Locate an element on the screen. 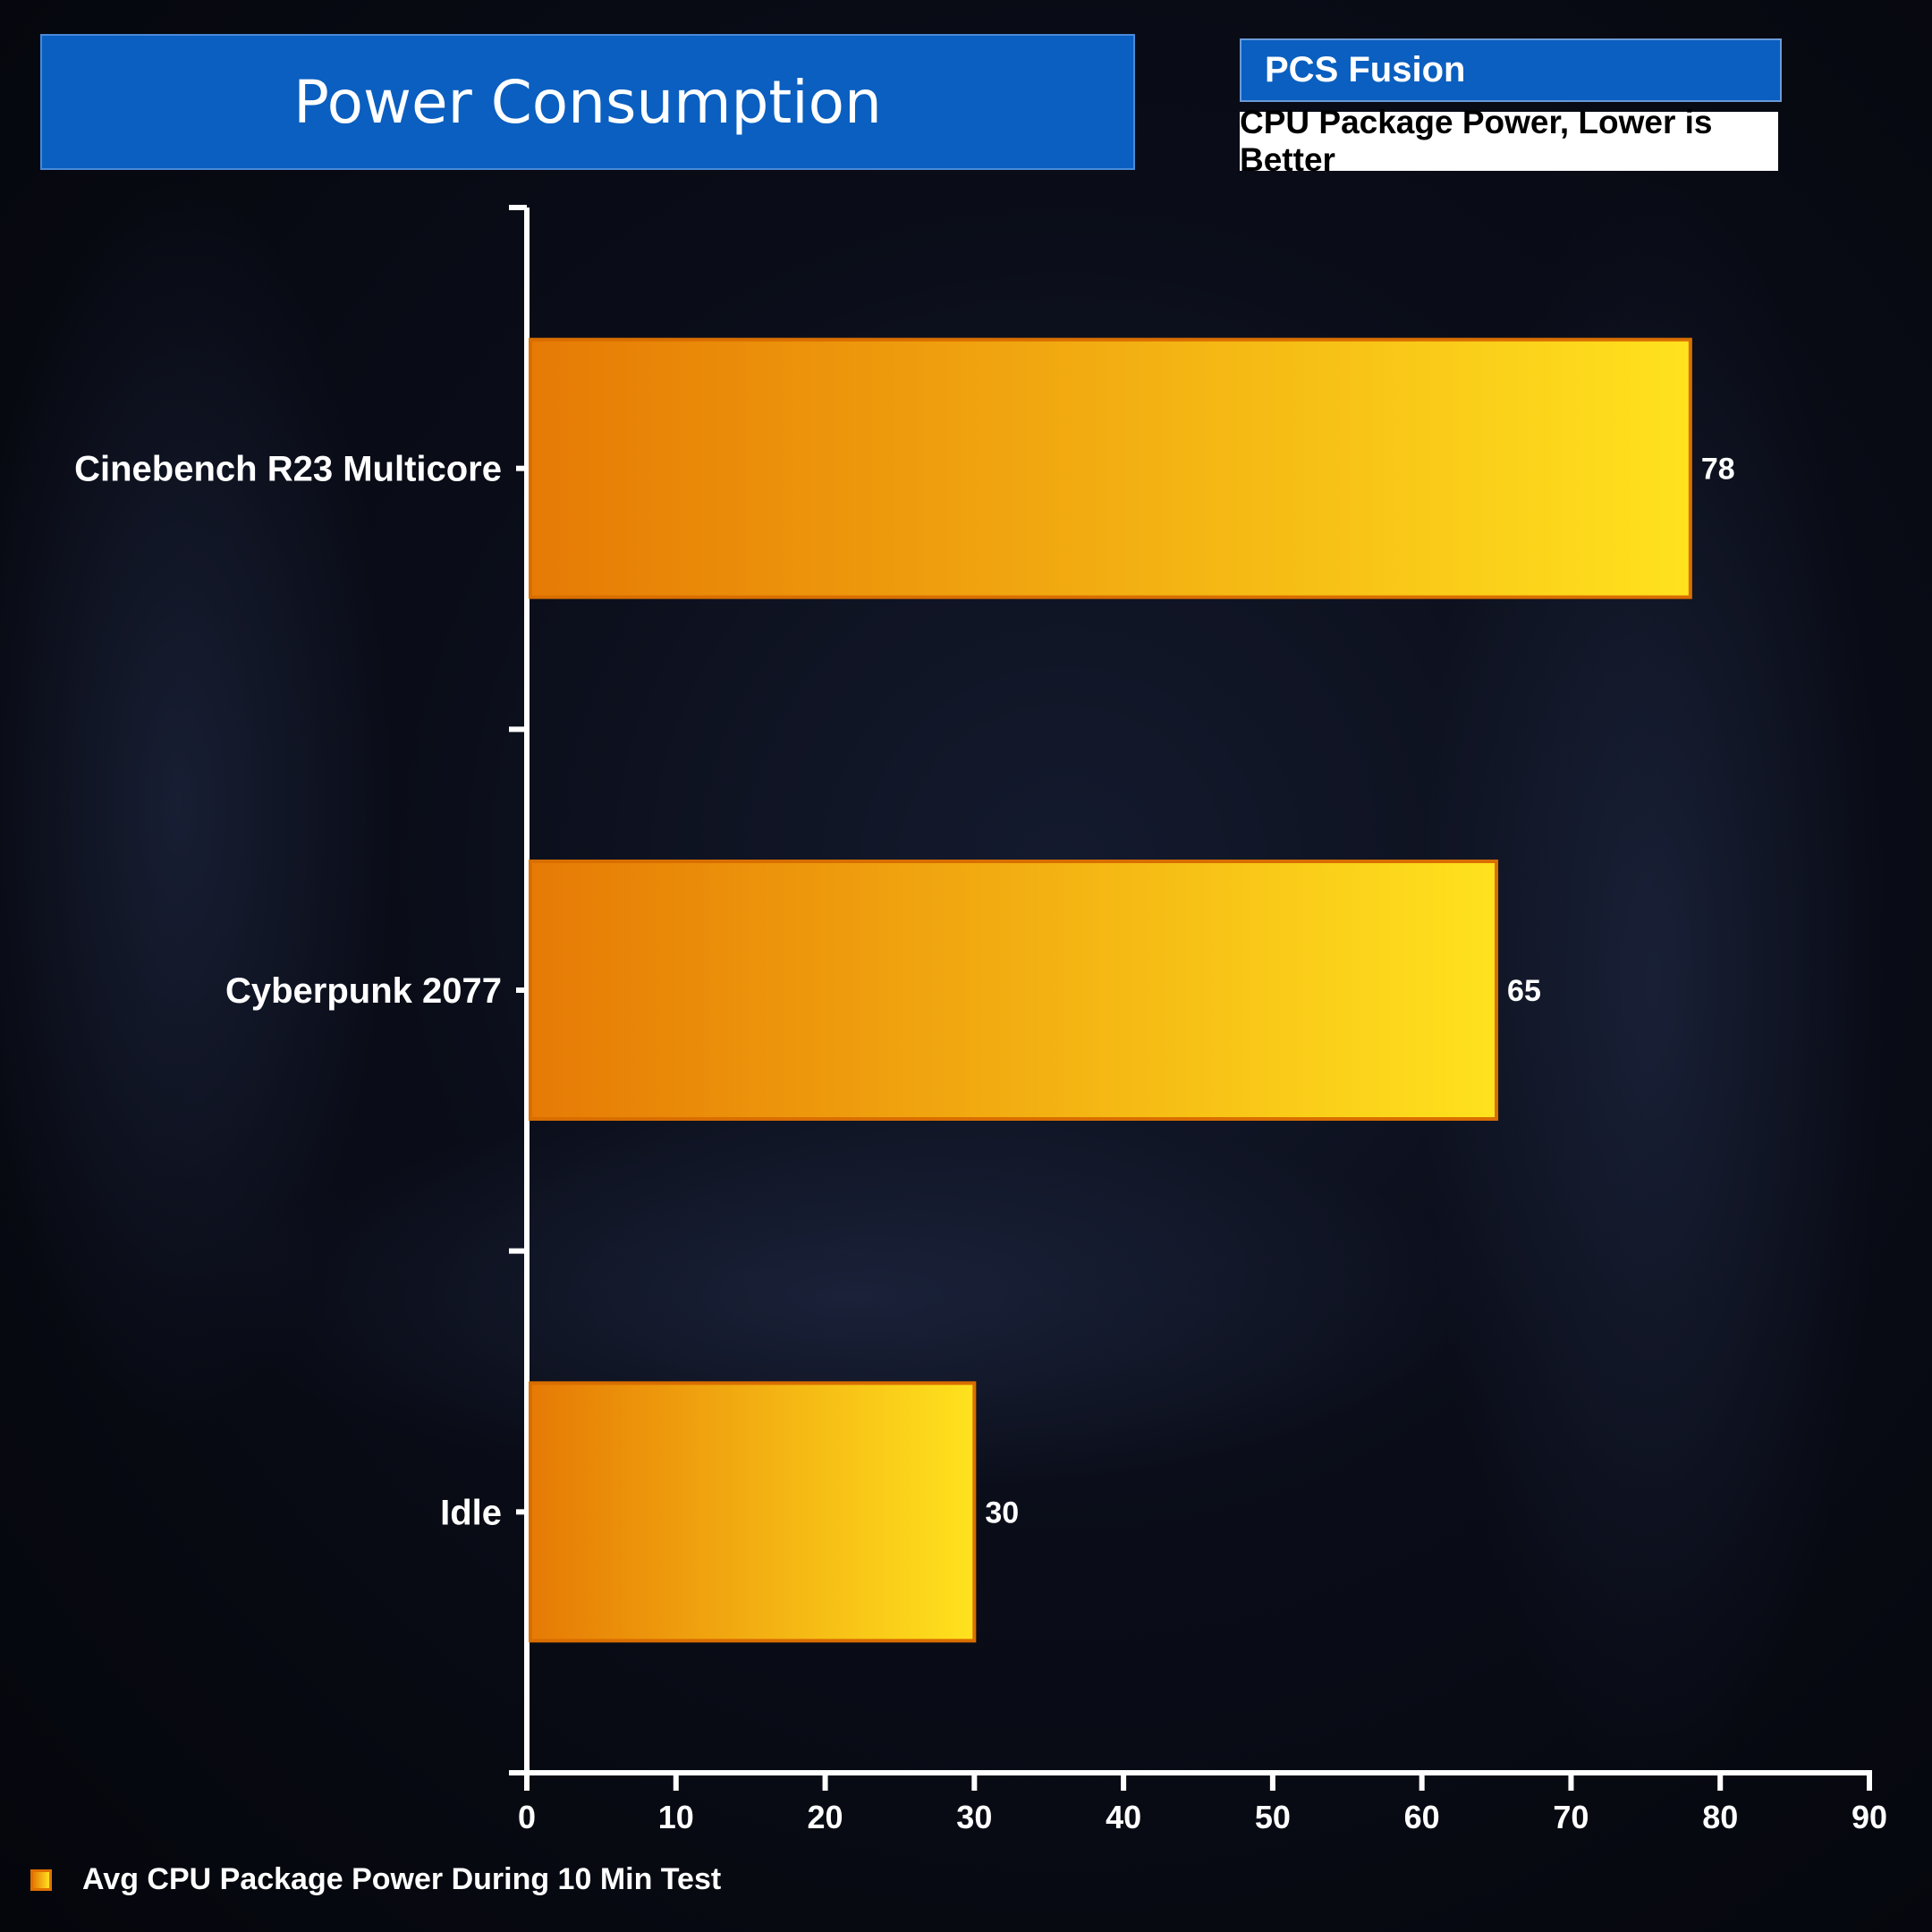 The width and height of the screenshot is (1932, 1932). x-tick-label: 30 is located at coordinates (974, 1817).